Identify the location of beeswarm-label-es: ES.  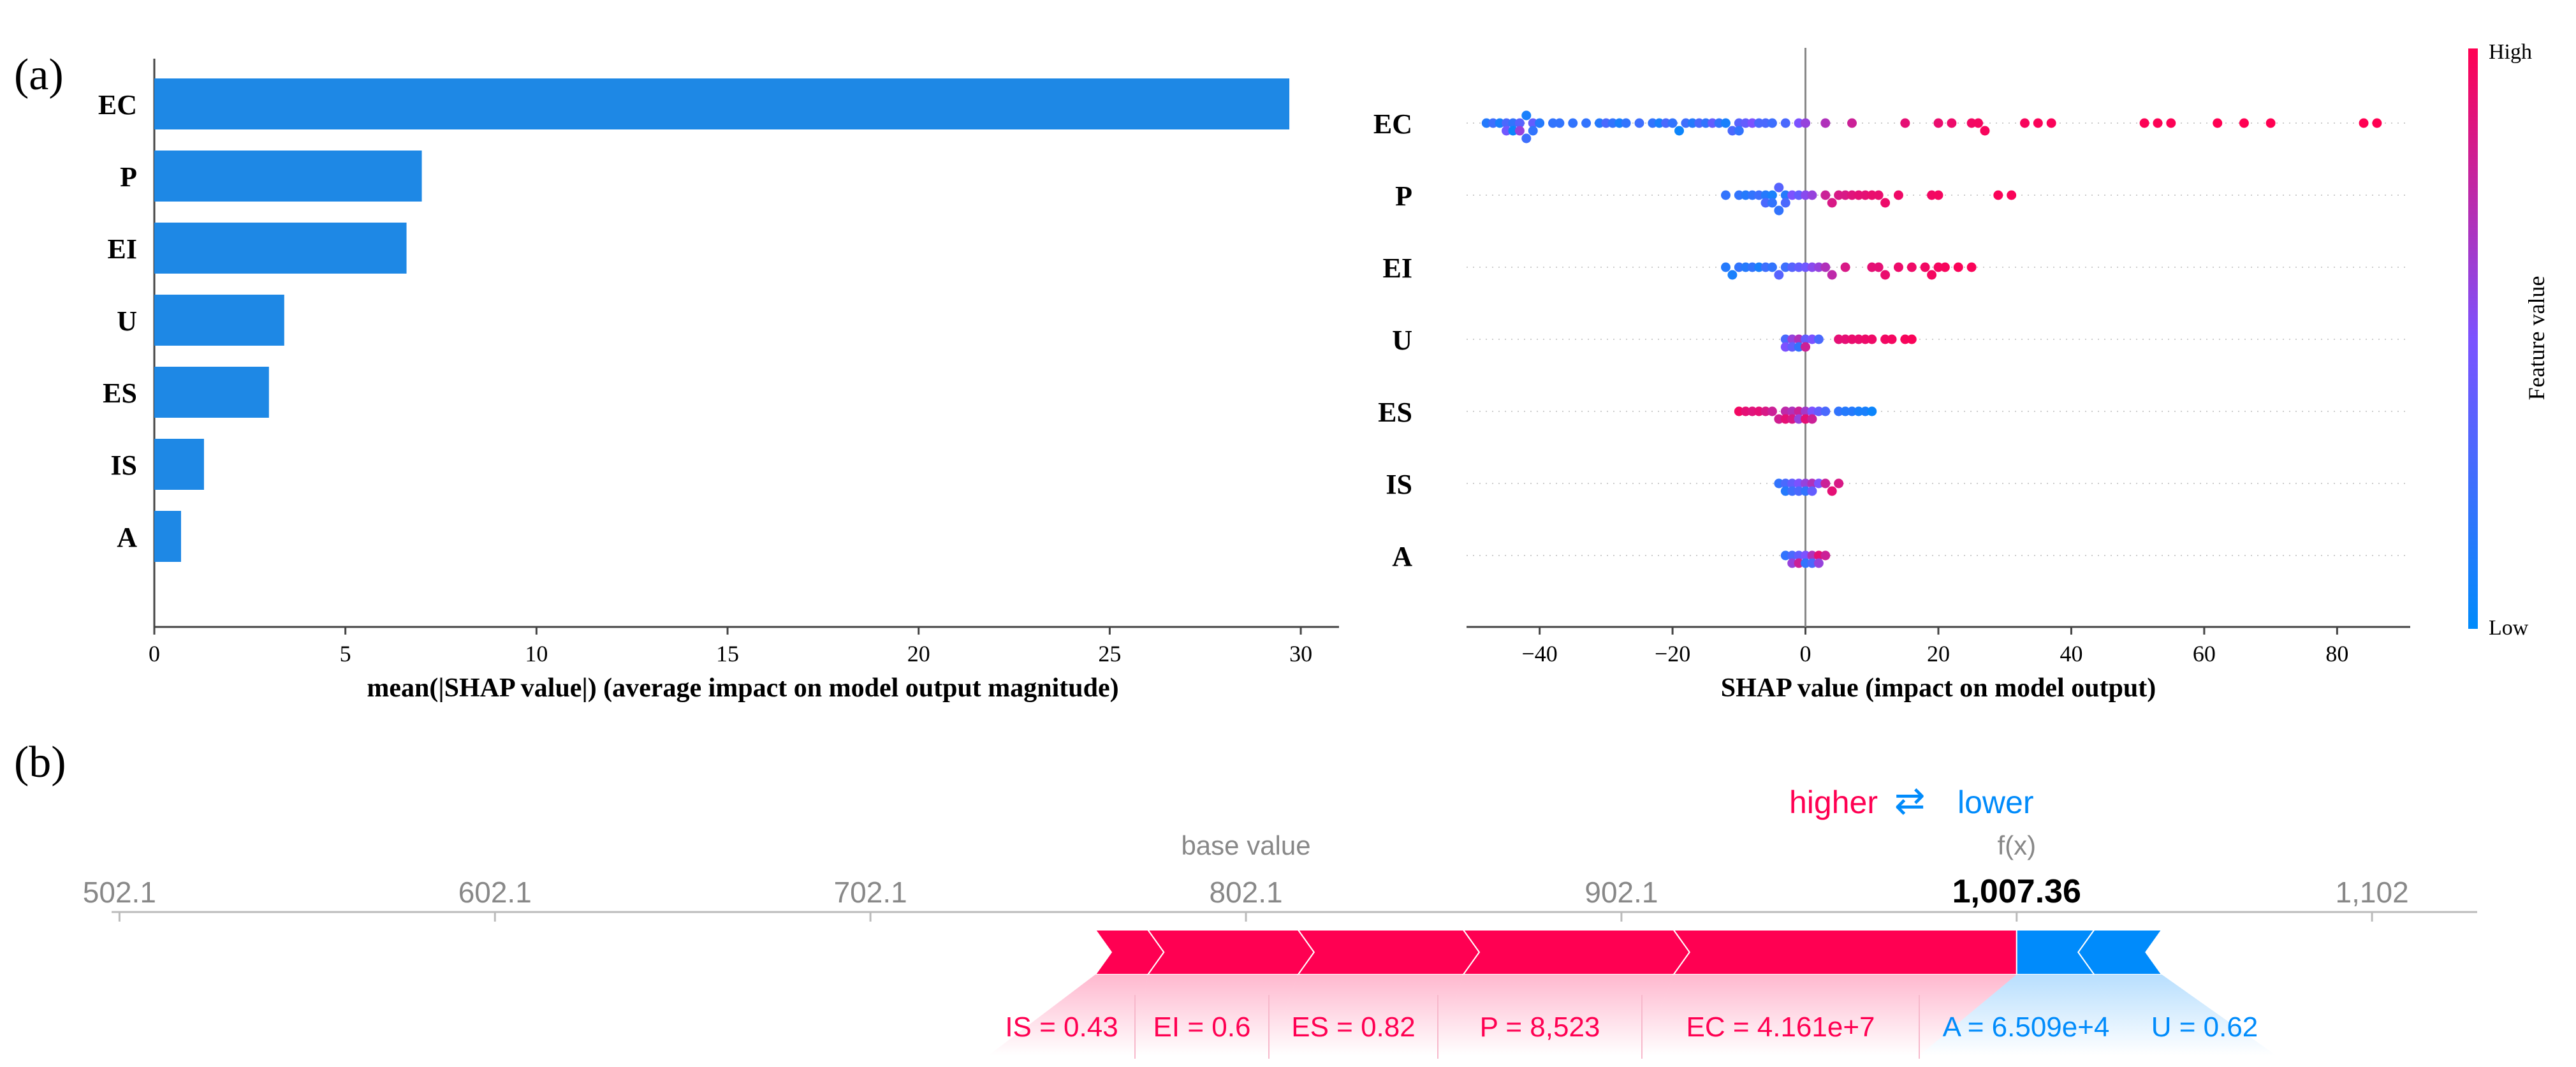
(1395, 412).